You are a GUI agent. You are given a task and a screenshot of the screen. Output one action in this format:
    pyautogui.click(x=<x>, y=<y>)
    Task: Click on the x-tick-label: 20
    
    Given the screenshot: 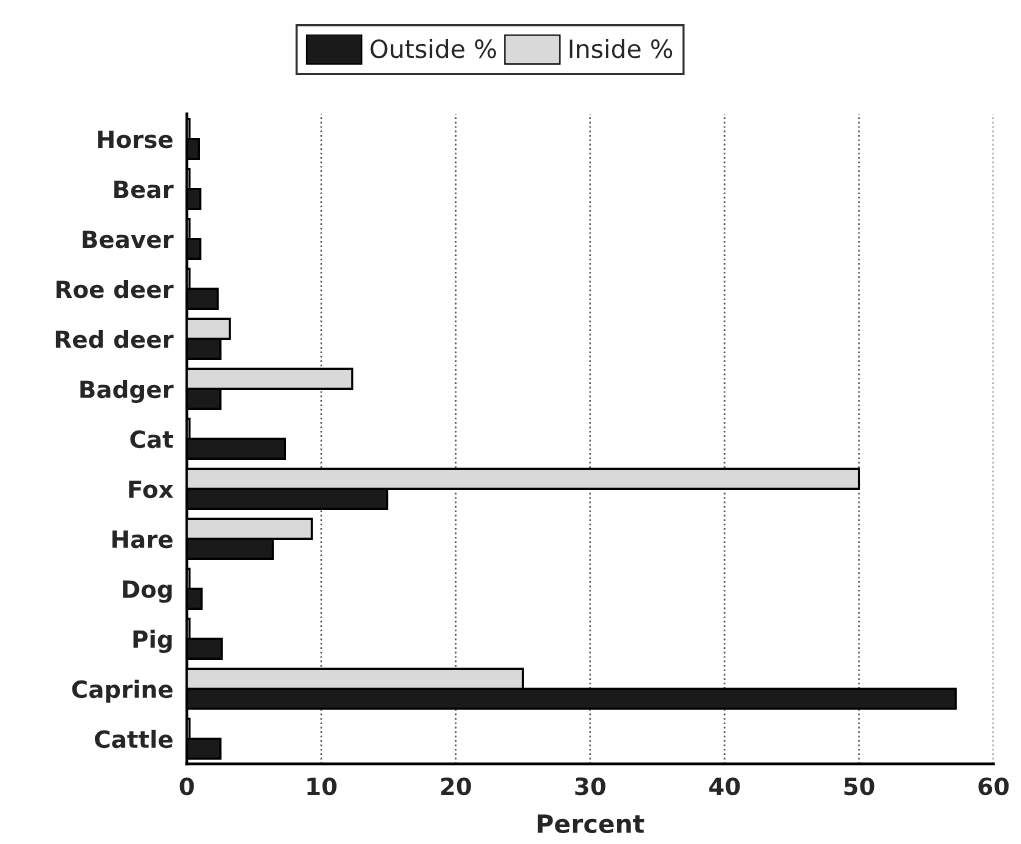 What is the action you would take?
    pyautogui.click(x=456, y=786)
    